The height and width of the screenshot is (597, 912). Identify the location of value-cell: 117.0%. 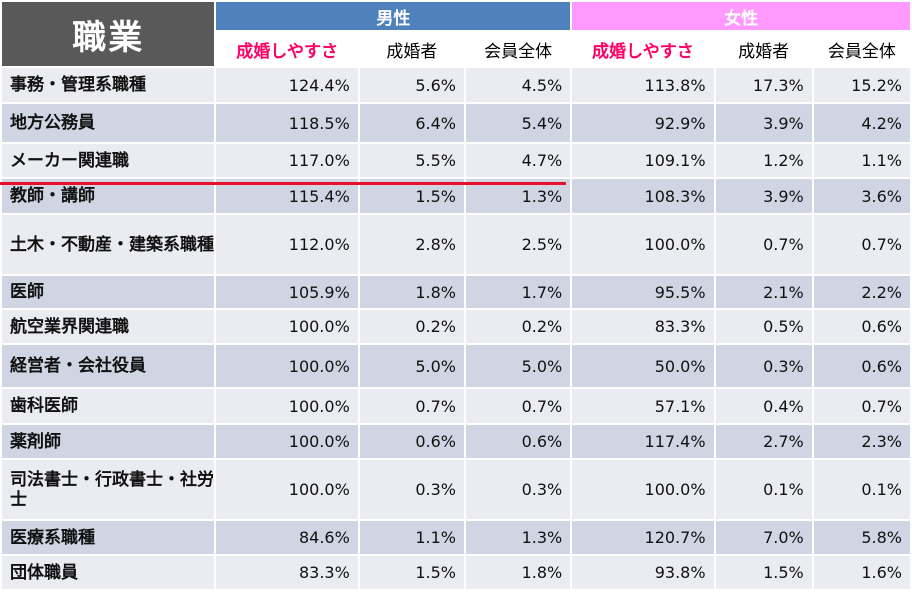
(287, 160).